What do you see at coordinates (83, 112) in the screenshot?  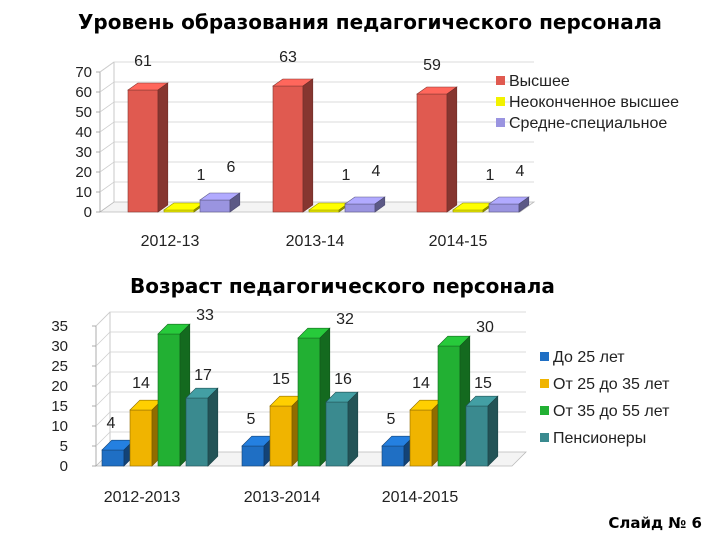 I see `y-tick-label: 50` at bounding box center [83, 112].